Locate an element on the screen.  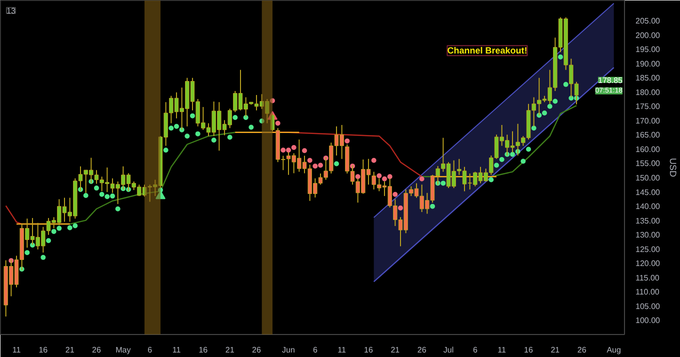
y-tick-label: 115.00 is located at coordinates (648, 277).